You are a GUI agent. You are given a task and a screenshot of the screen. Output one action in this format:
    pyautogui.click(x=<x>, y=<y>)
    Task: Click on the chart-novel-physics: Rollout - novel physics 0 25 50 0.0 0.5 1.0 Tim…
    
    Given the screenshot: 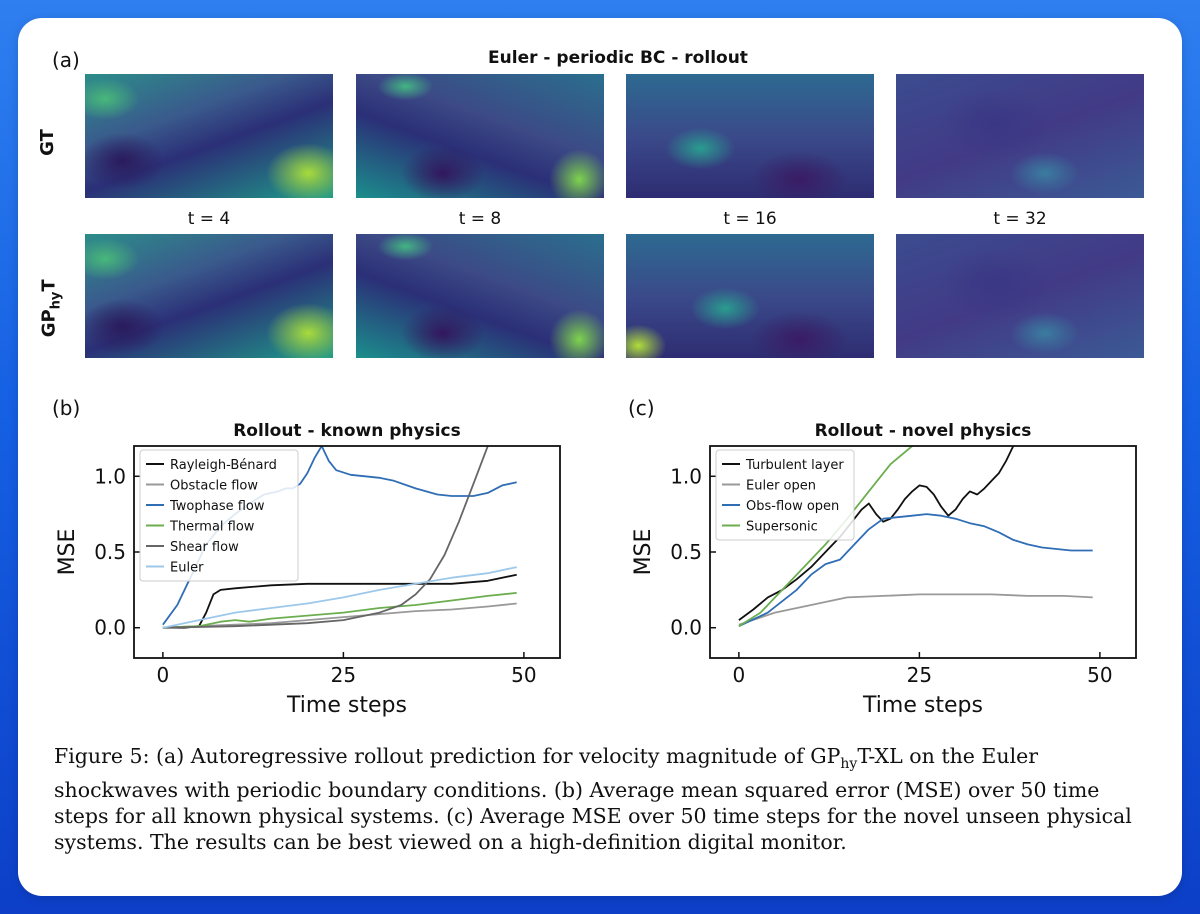 What is the action you would take?
    pyautogui.click(x=884, y=569)
    